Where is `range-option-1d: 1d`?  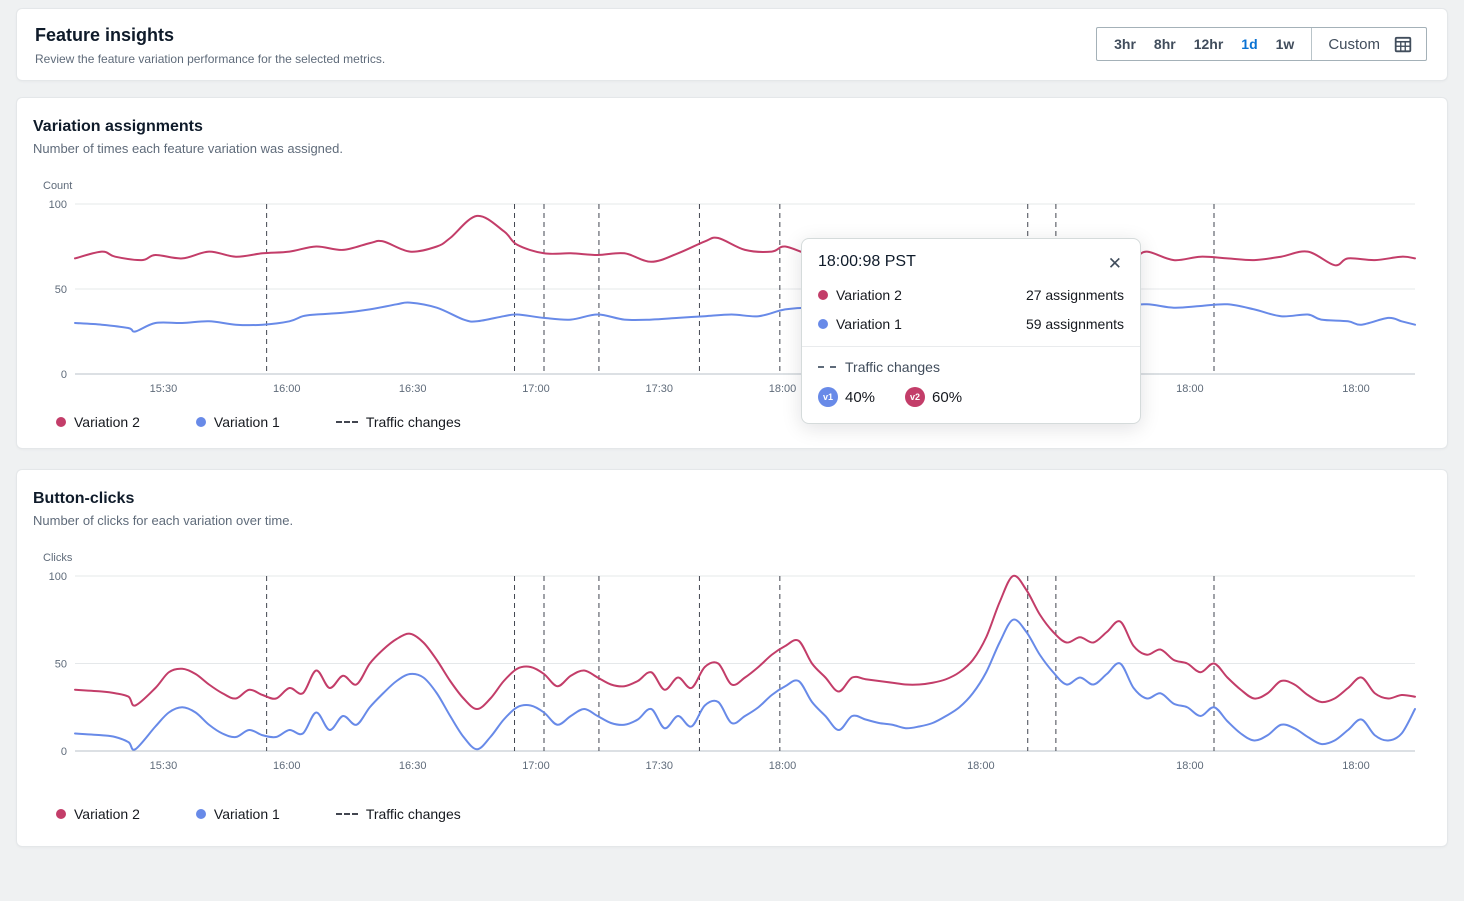 range-option-1d: 1d is located at coordinates (1249, 44).